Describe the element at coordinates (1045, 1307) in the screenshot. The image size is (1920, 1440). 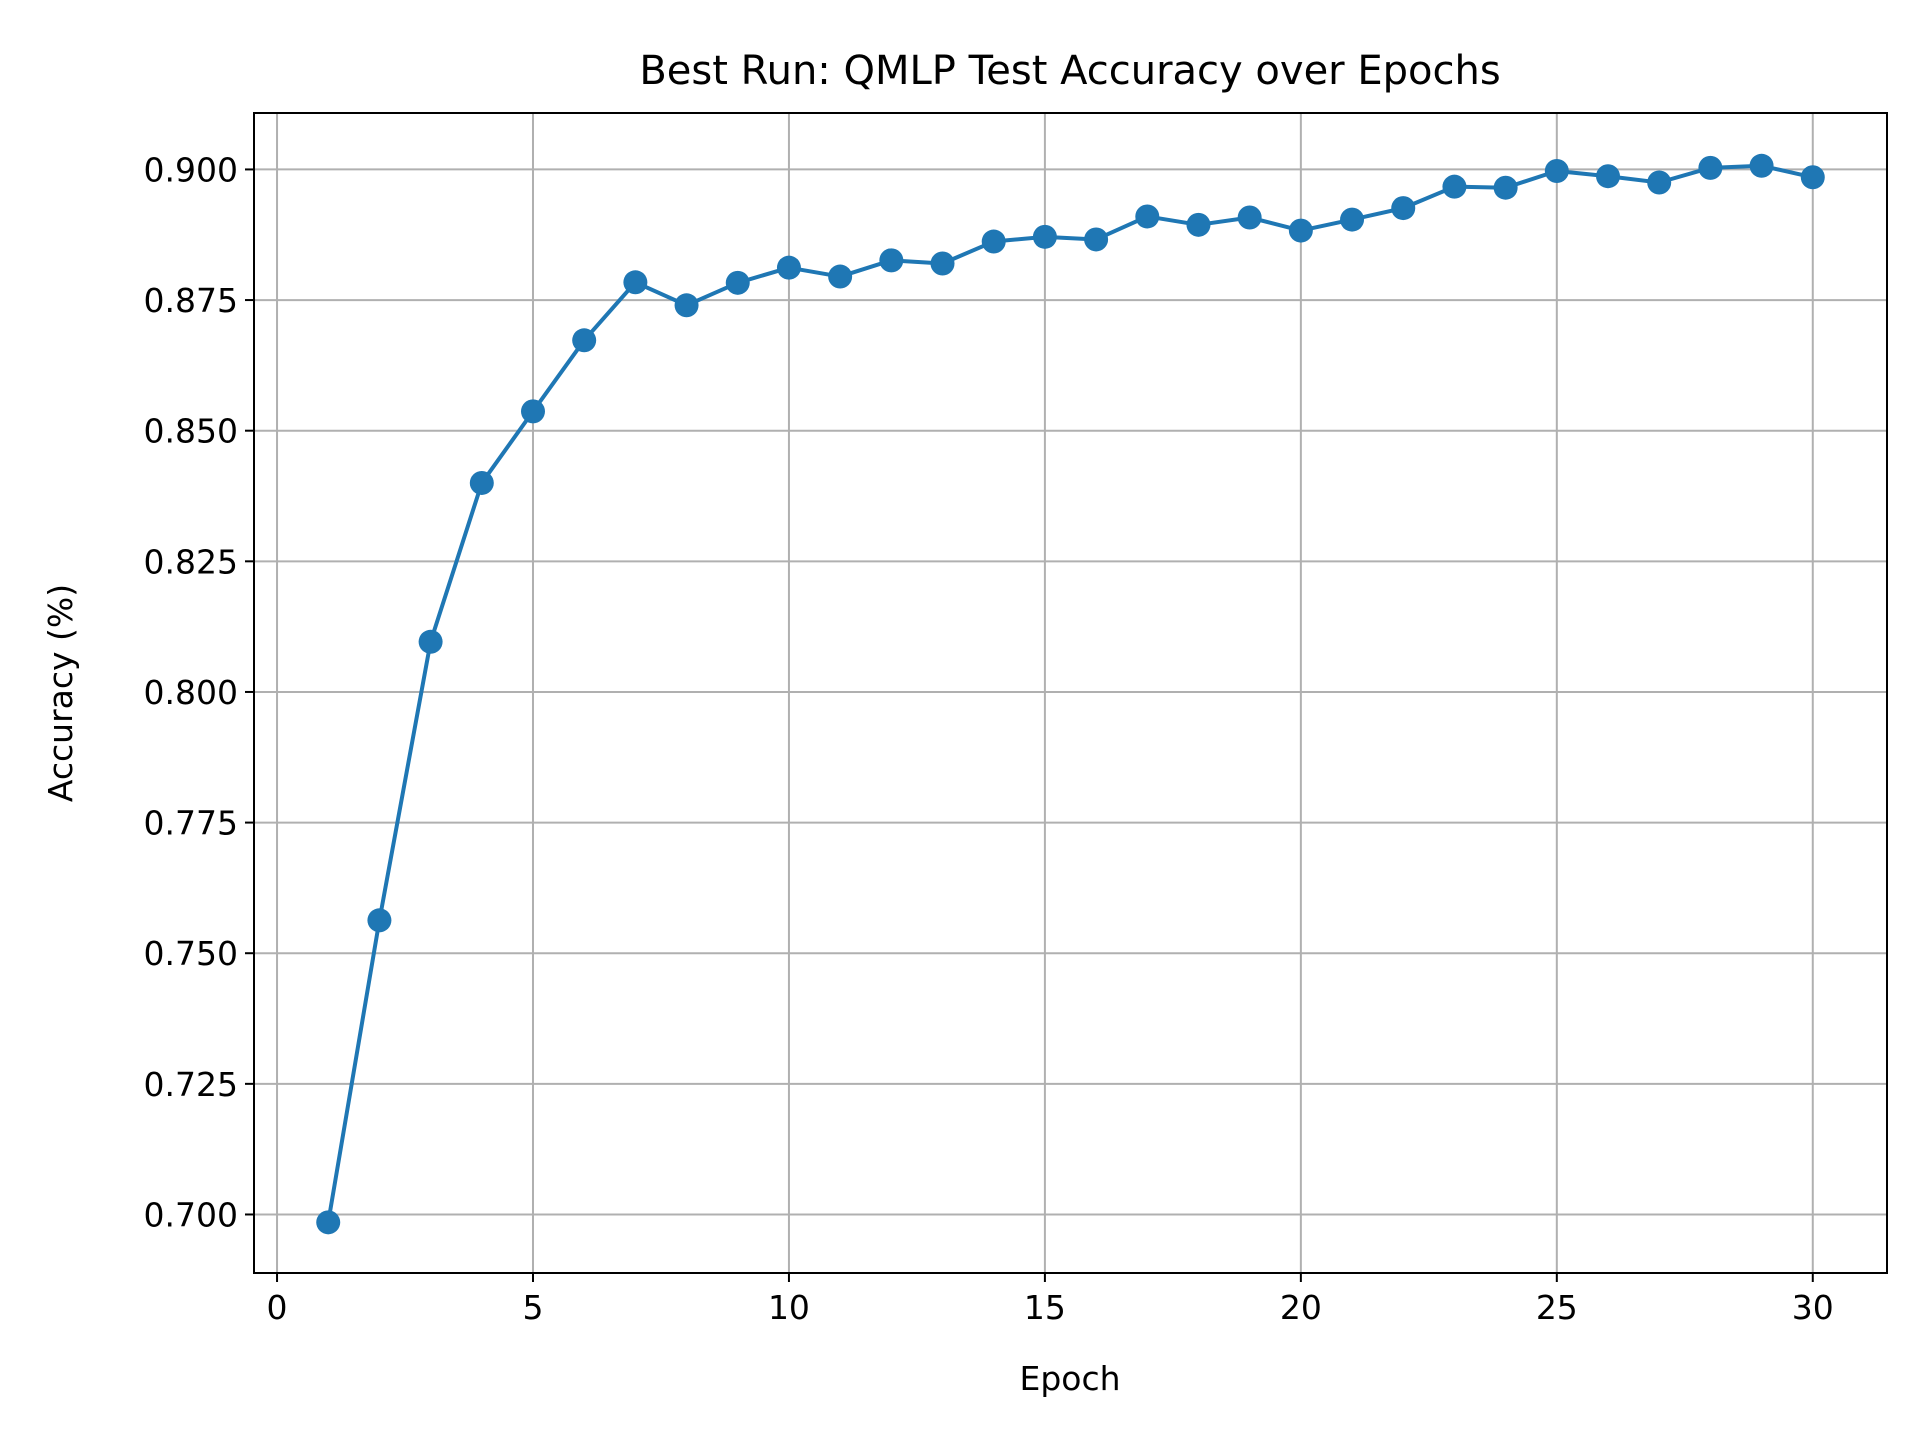
I see `x-tick-label: 15` at that location.